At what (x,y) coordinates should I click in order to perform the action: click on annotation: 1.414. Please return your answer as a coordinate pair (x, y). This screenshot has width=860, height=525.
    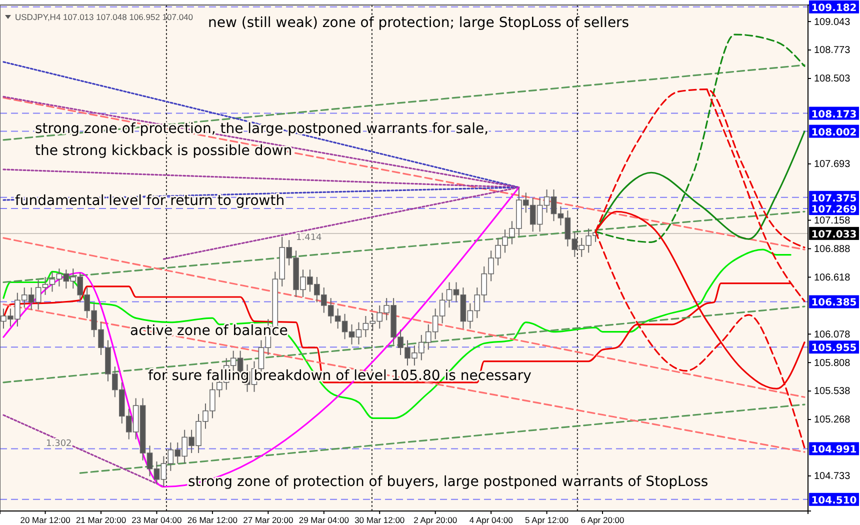
    Looking at the image, I should click on (309, 238).